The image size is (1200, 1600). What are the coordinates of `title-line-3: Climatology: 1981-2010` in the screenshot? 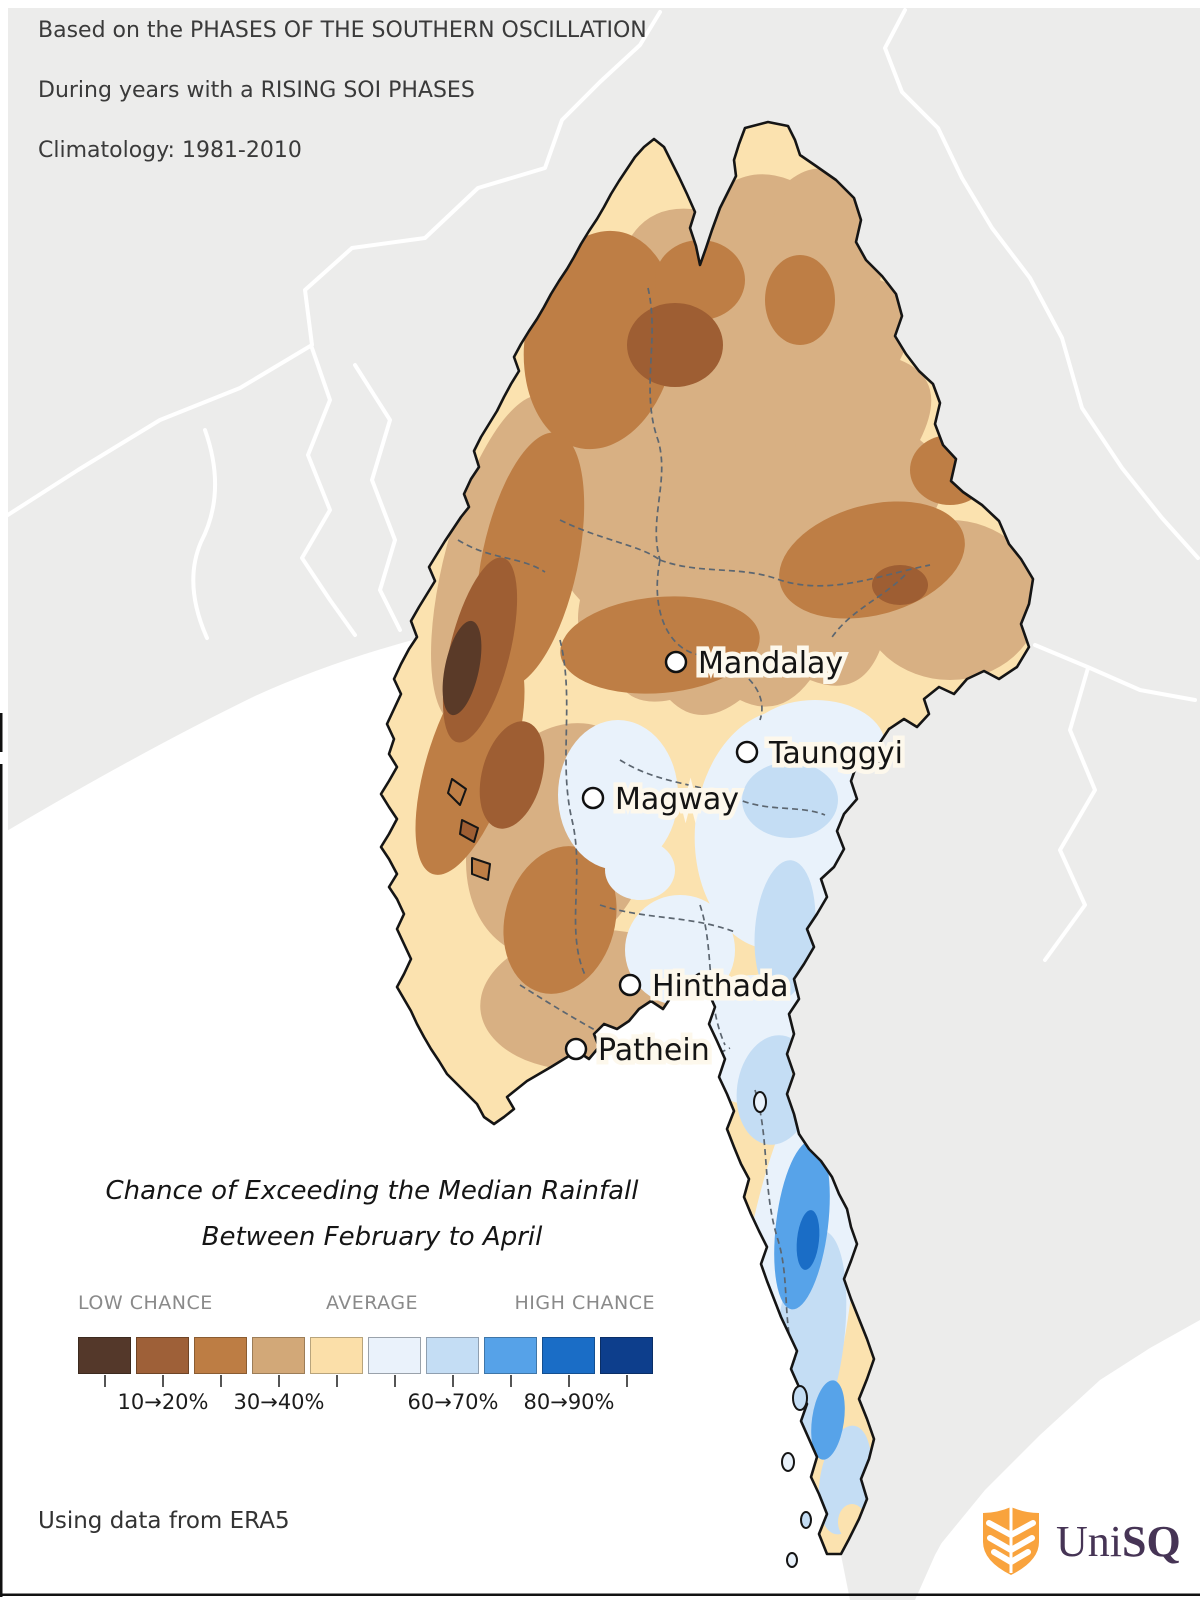 It's located at (170, 150).